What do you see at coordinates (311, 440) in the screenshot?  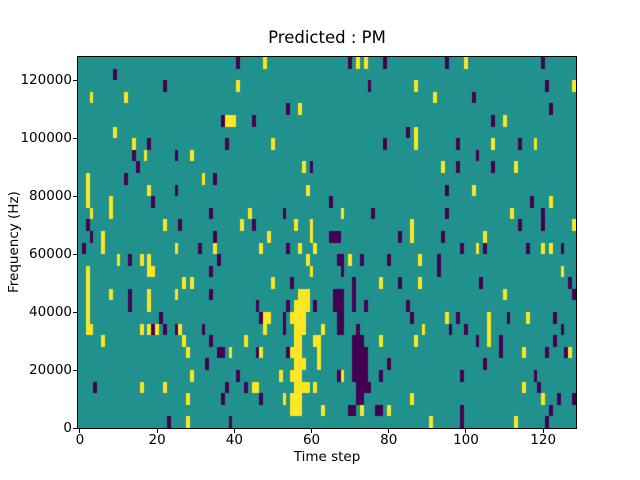 I see `x-tick-label: 60` at bounding box center [311, 440].